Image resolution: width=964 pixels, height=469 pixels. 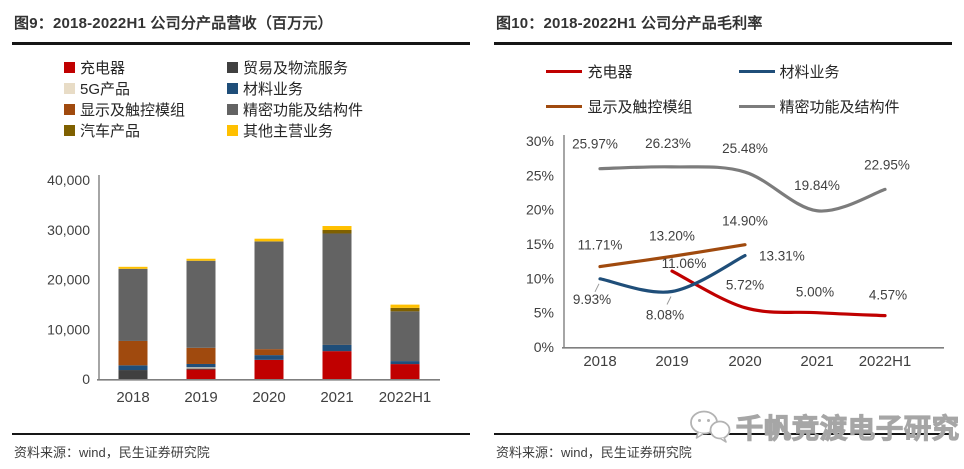 What do you see at coordinates (665, 315) in the screenshot?
I see `svg-text: 8.08%` at bounding box center [665, 315].